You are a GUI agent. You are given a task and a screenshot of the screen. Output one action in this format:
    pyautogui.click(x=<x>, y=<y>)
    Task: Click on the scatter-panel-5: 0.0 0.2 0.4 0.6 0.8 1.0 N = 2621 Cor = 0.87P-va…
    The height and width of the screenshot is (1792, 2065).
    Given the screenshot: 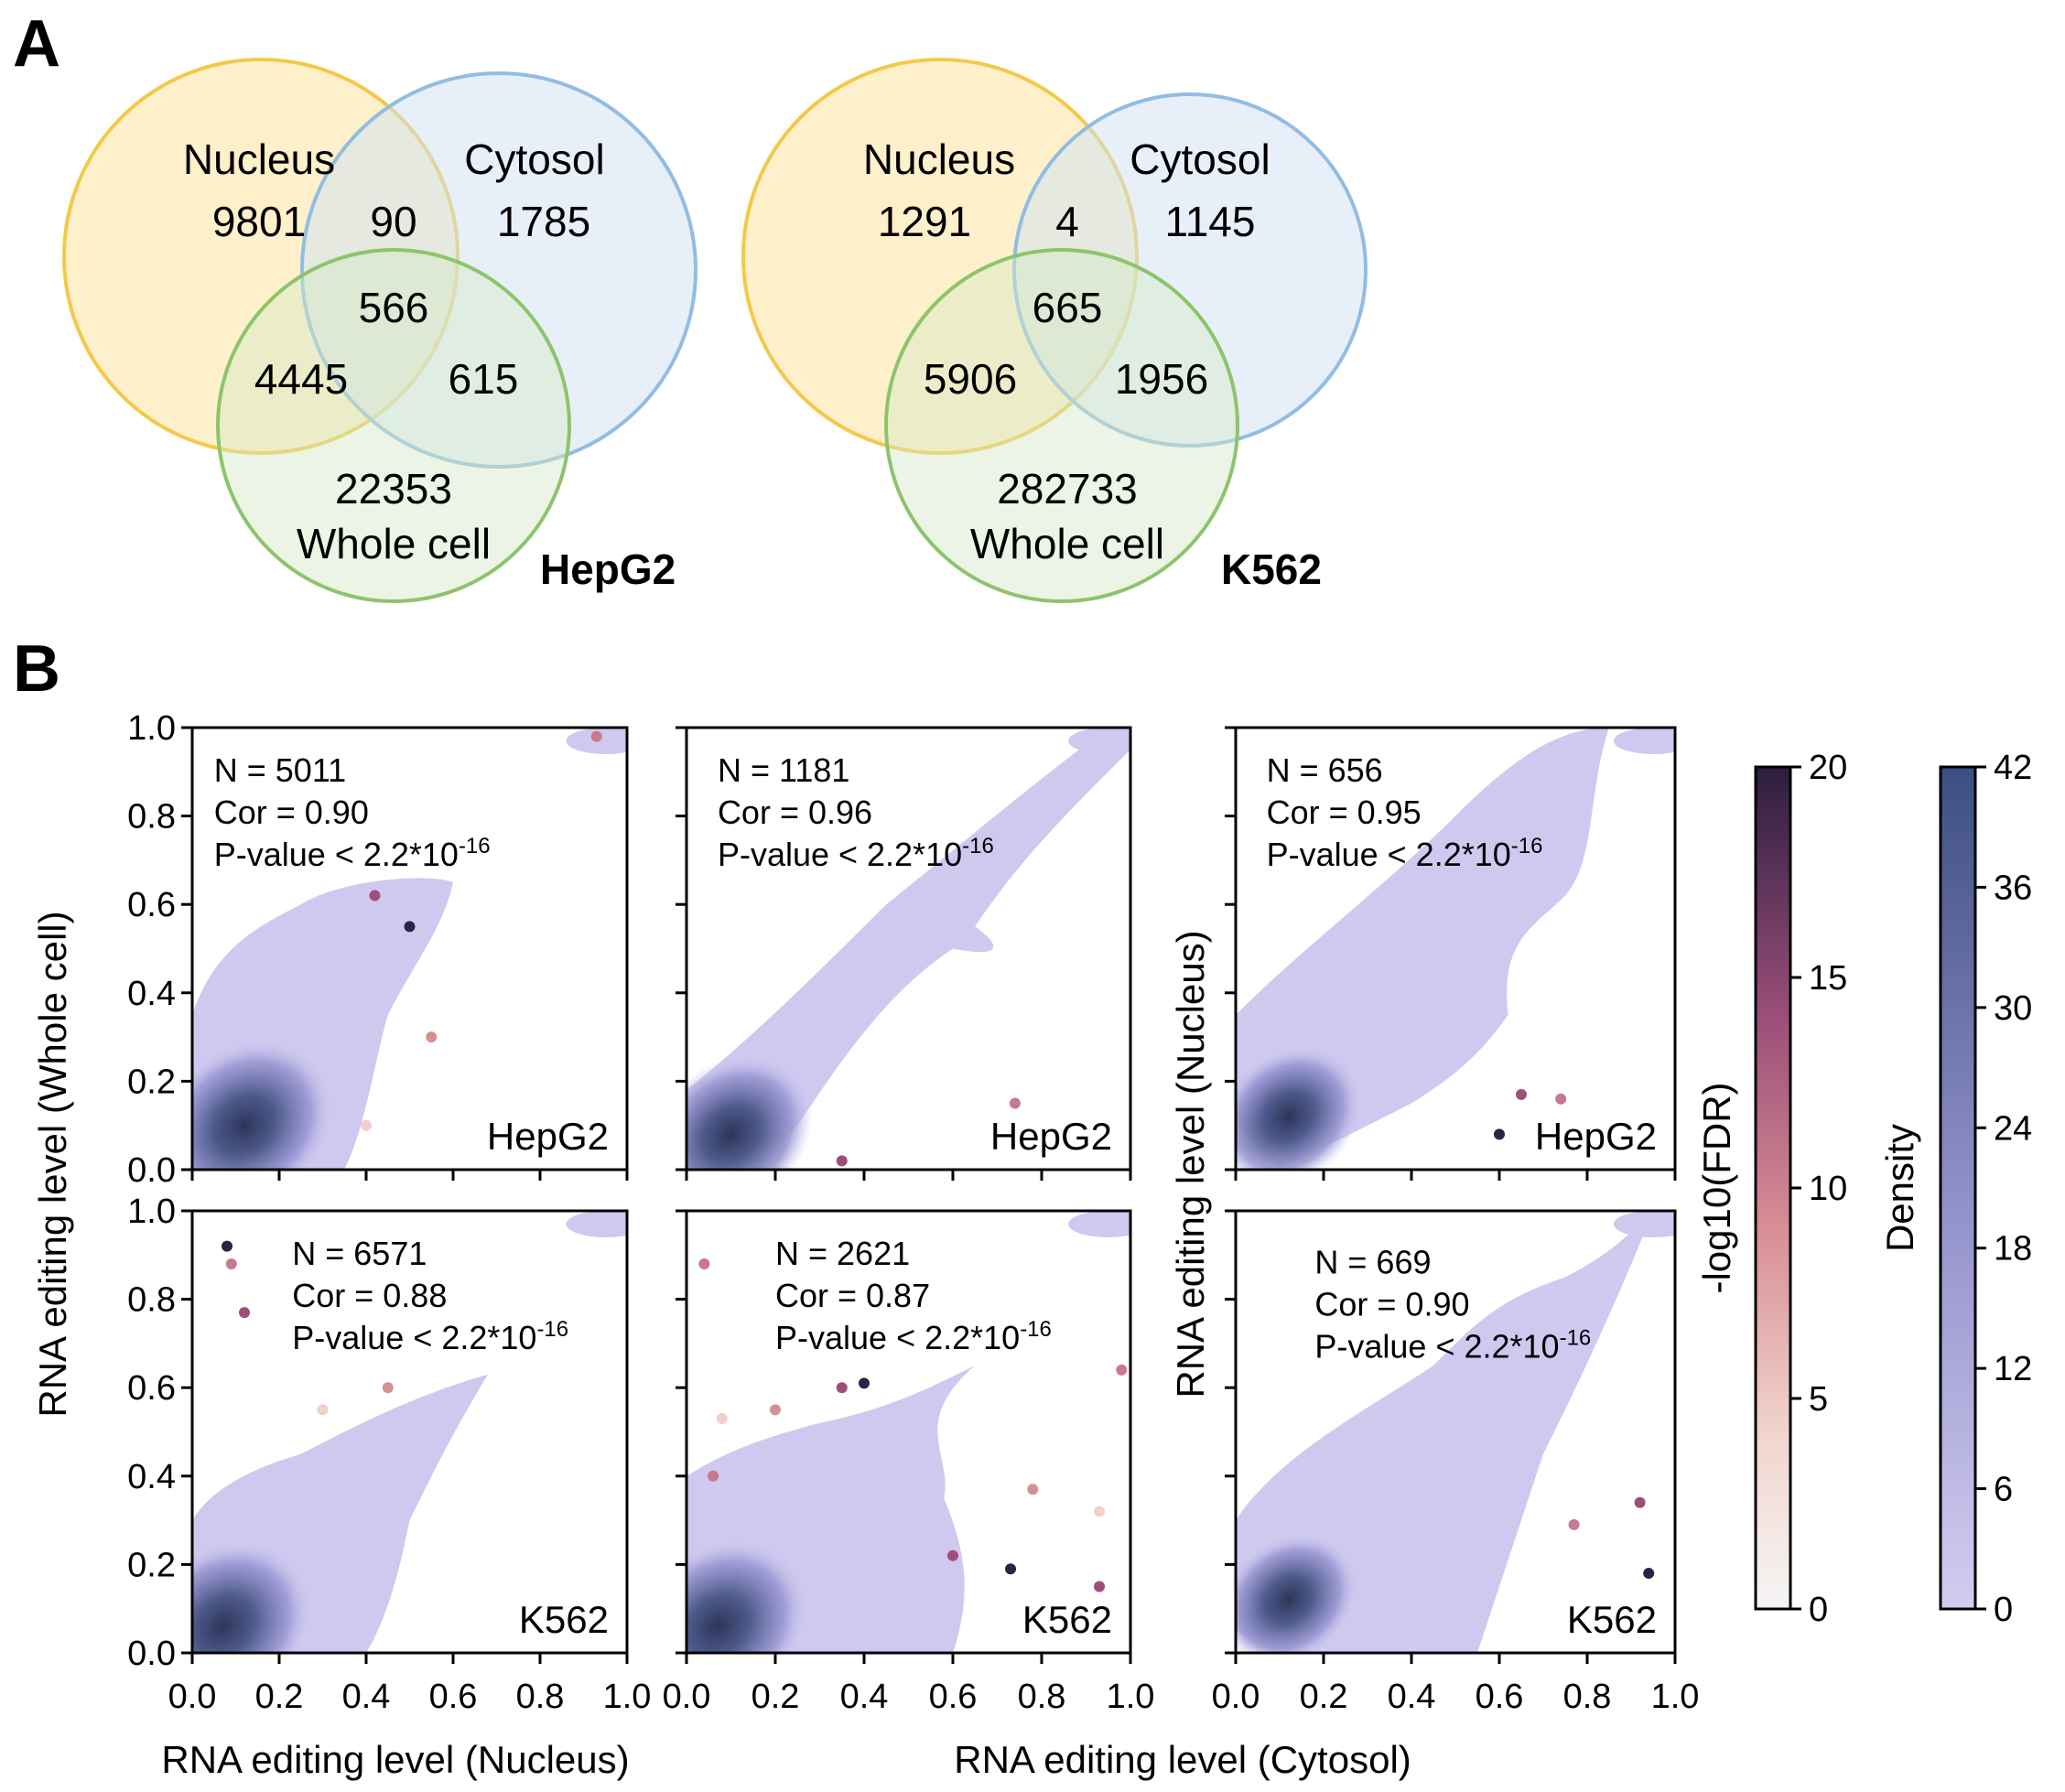 What is the action you would take?
    pyautogui.click(x=908, y=1462)
    